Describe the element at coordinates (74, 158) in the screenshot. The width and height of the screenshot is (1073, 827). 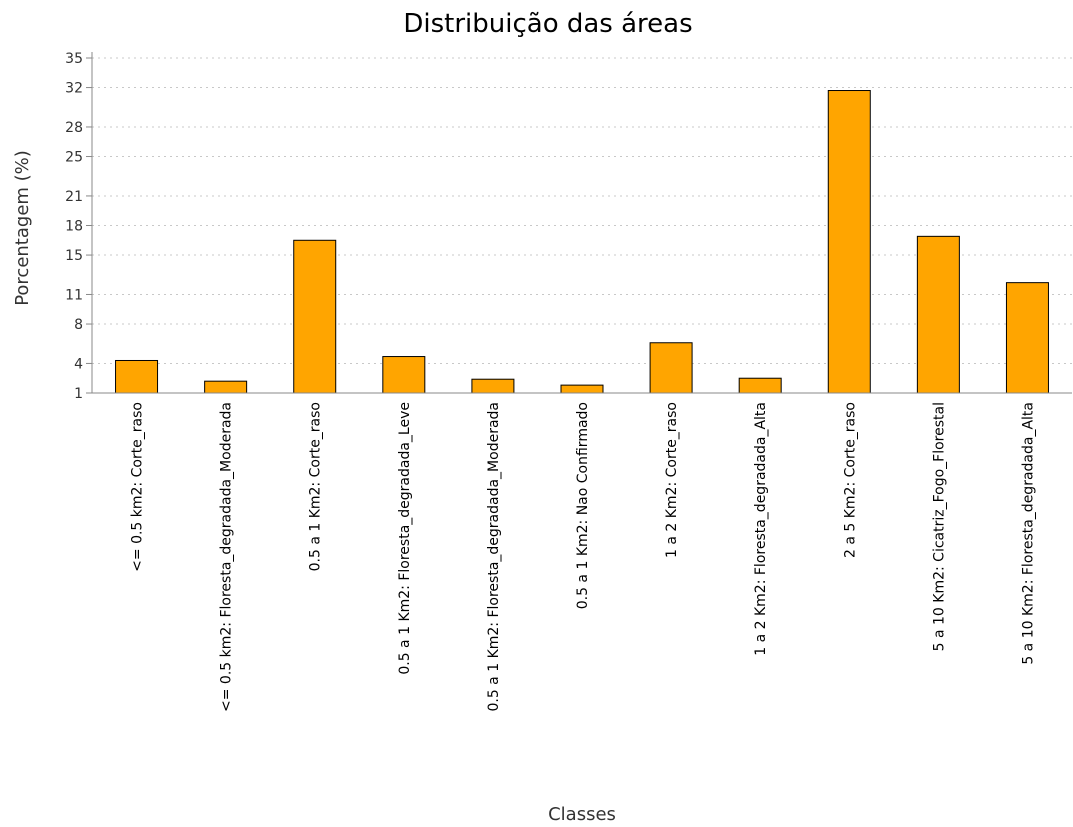
I see `y-tick-label: 25` at that location.